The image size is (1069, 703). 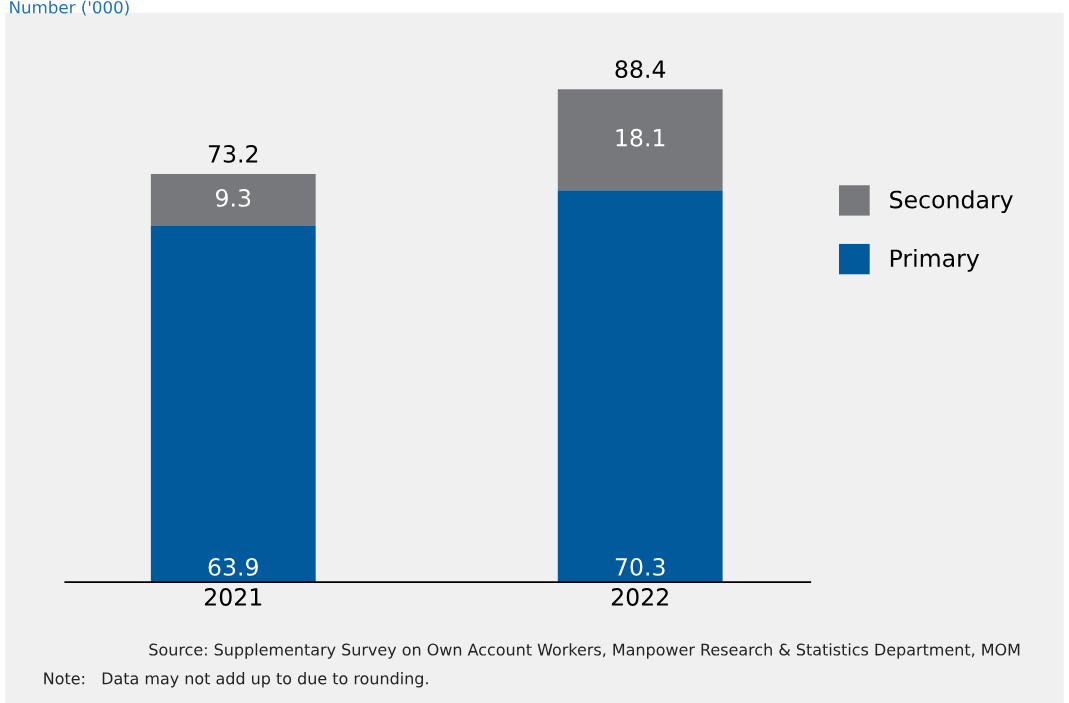 I want to click on x-tick-label: 2021, so click(x=233, y=597).